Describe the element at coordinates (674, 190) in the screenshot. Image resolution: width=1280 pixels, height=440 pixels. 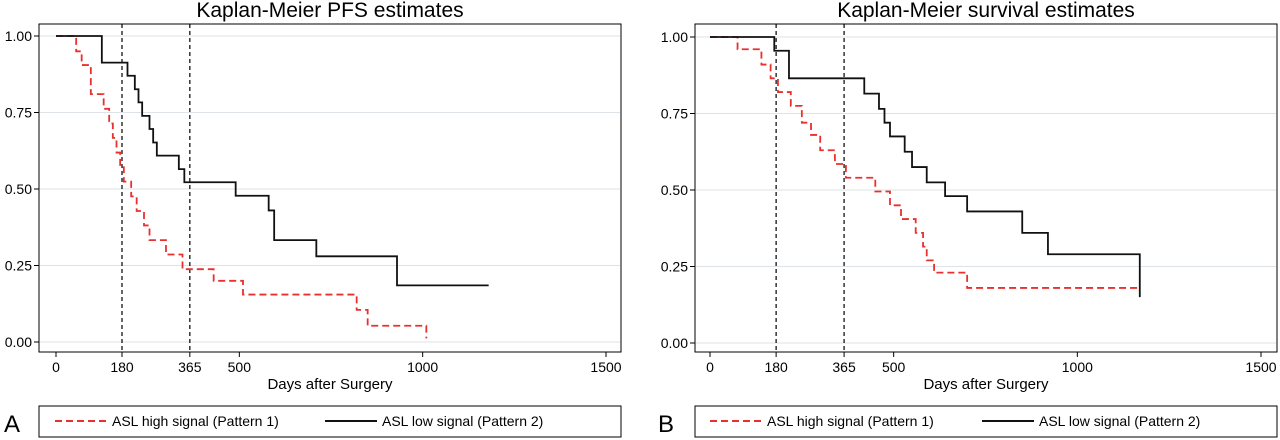
I see `panel-b-ytick-label: 0.50` at that location.